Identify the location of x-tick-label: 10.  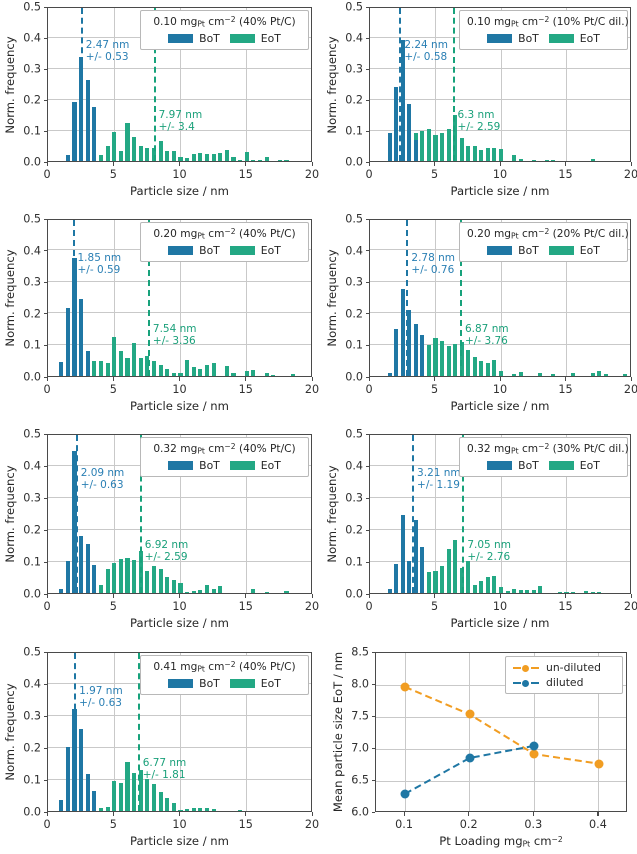
(179, 606).